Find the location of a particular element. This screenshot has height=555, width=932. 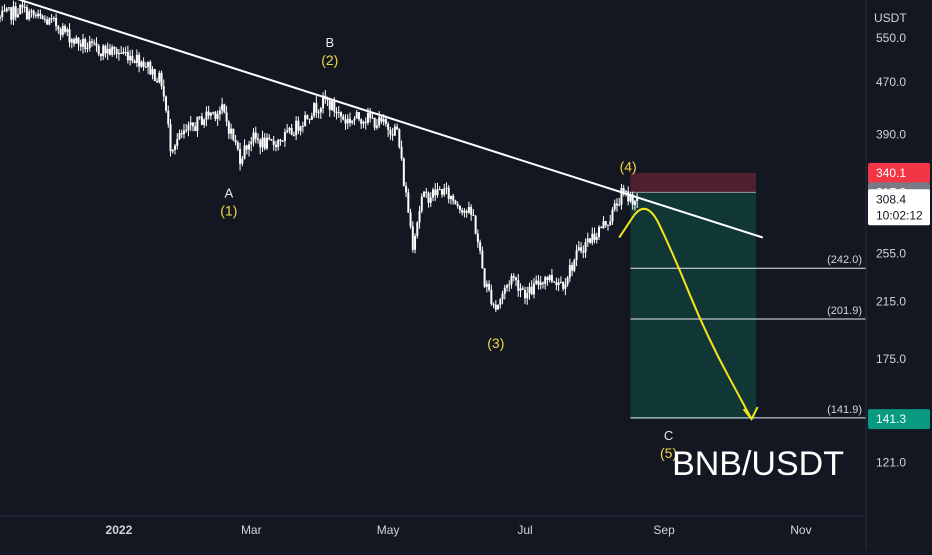

wave-label-corrective: C is located at coordinates (668, 435).